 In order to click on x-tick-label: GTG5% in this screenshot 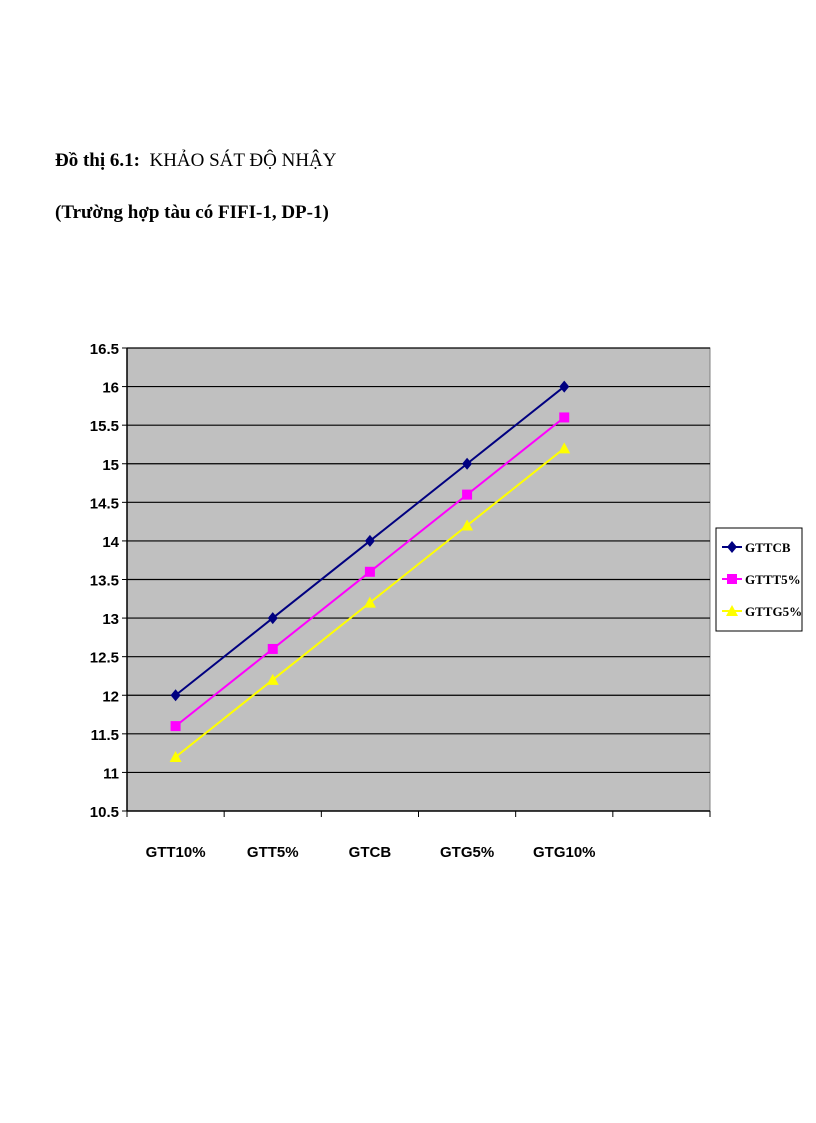, I will do `click(467, 852)`.